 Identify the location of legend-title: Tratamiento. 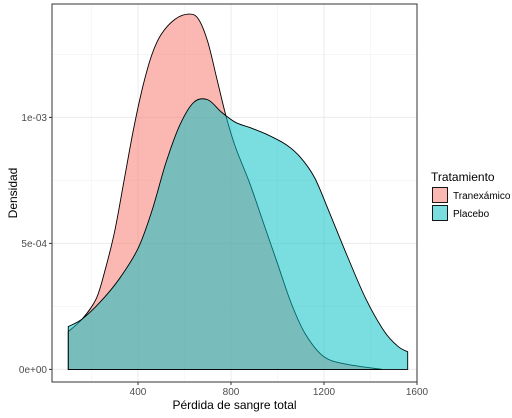
(463, 177).